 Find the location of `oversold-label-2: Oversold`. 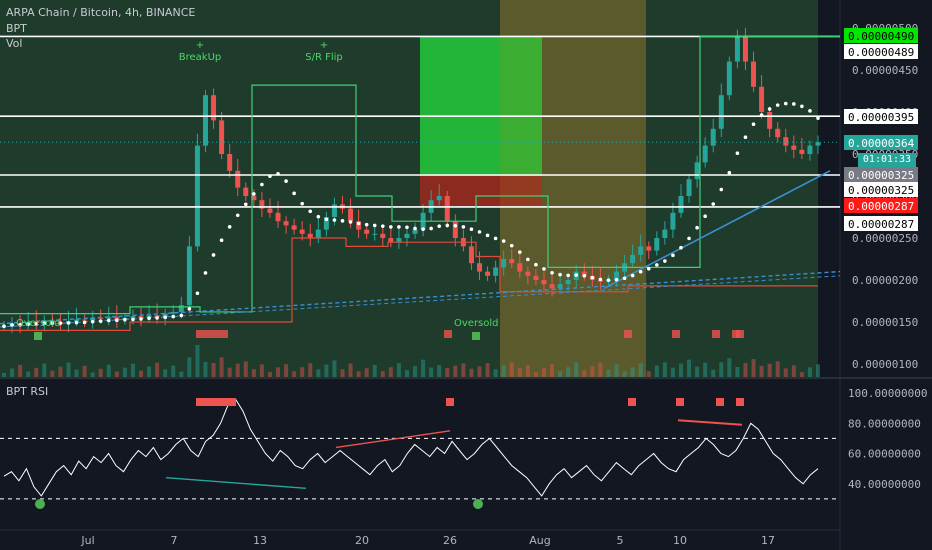

oversold-label-2: Oversold is located at coordinates (476, 323).